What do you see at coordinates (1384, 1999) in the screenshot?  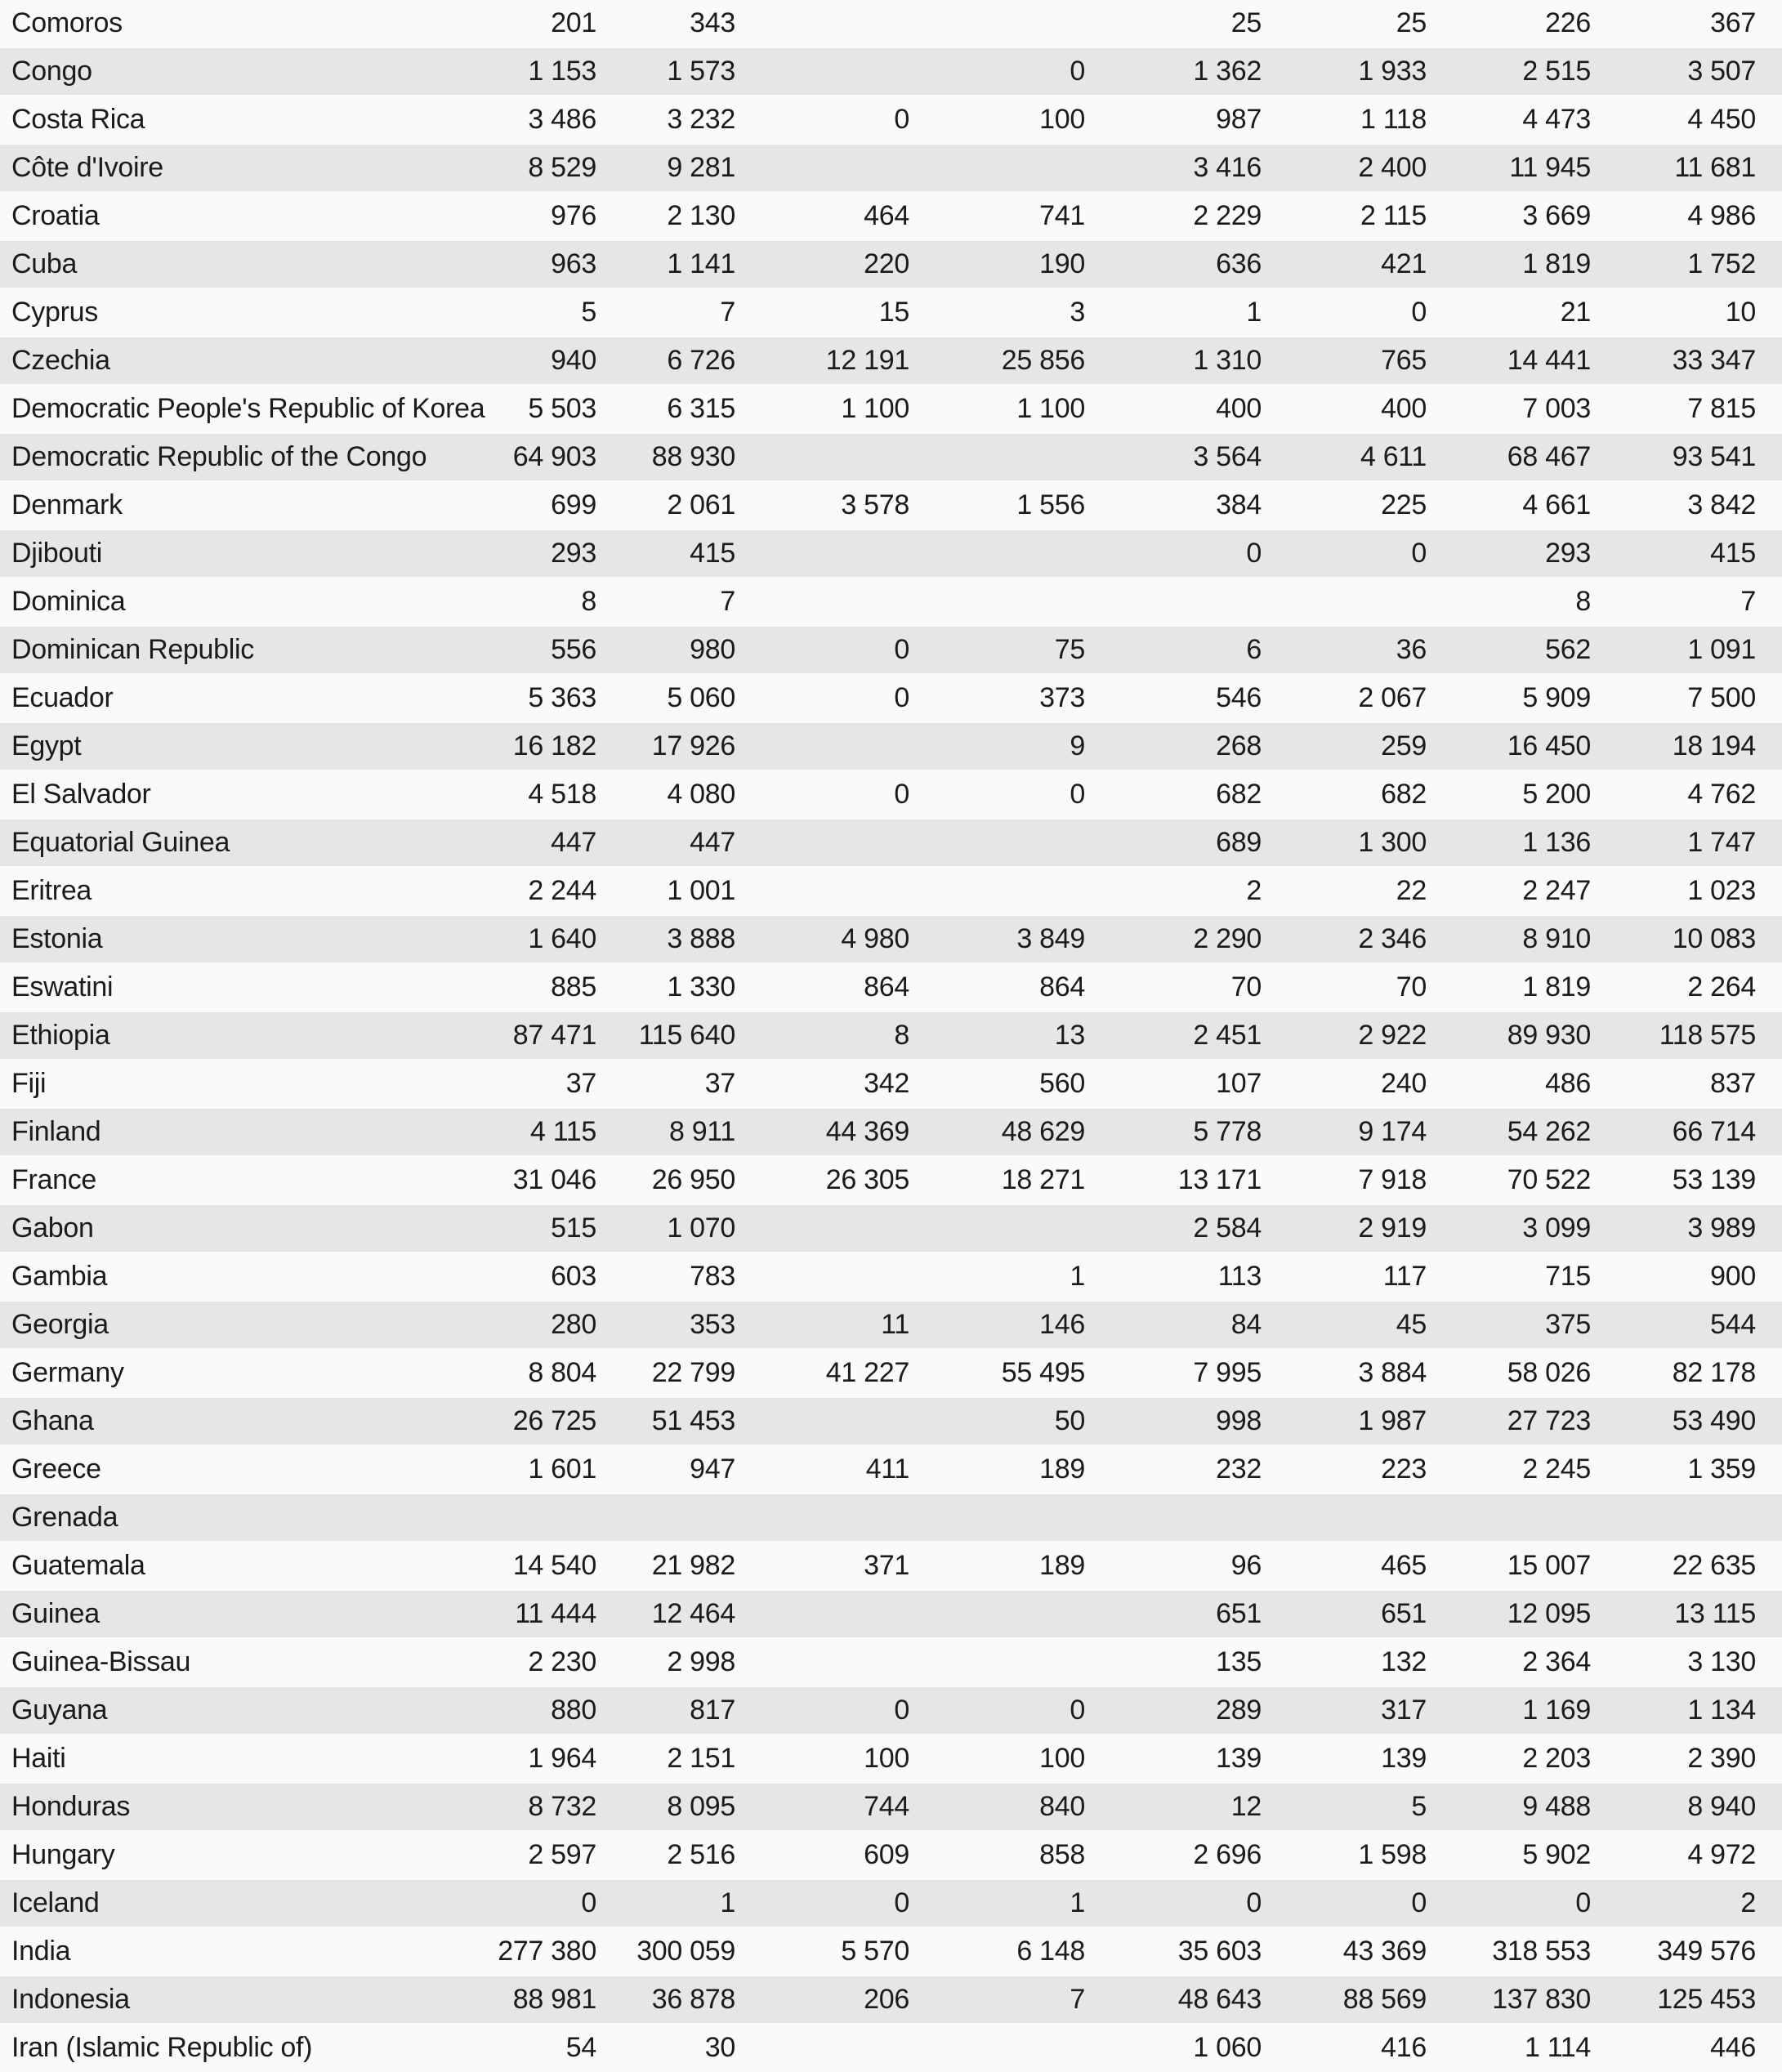 I see `value-cell: 88 569` at bounding box center [1384, 1999].